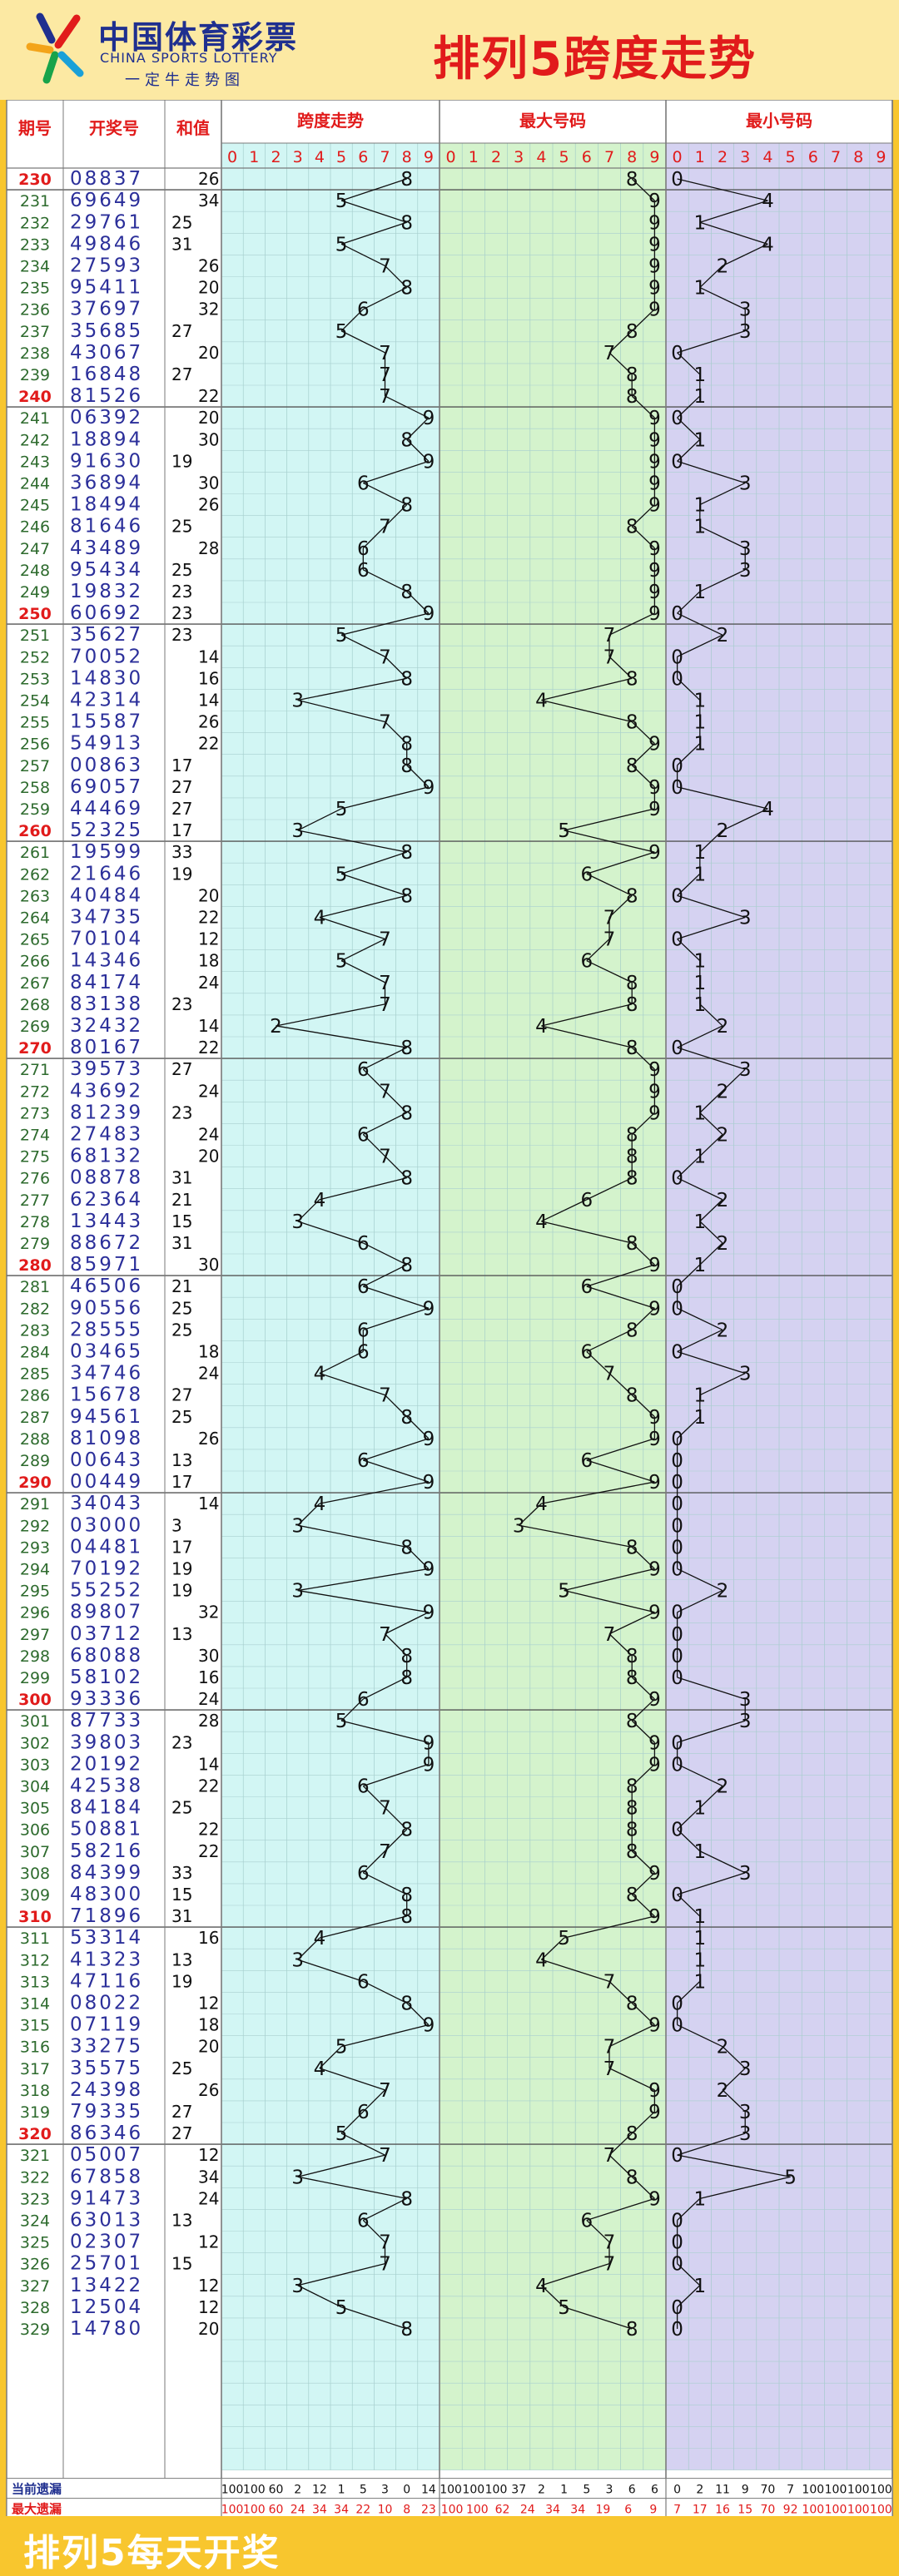 This screenshot has height=2576, width=899. I want to click on min-value-mark: 3, so click(745, 1721).